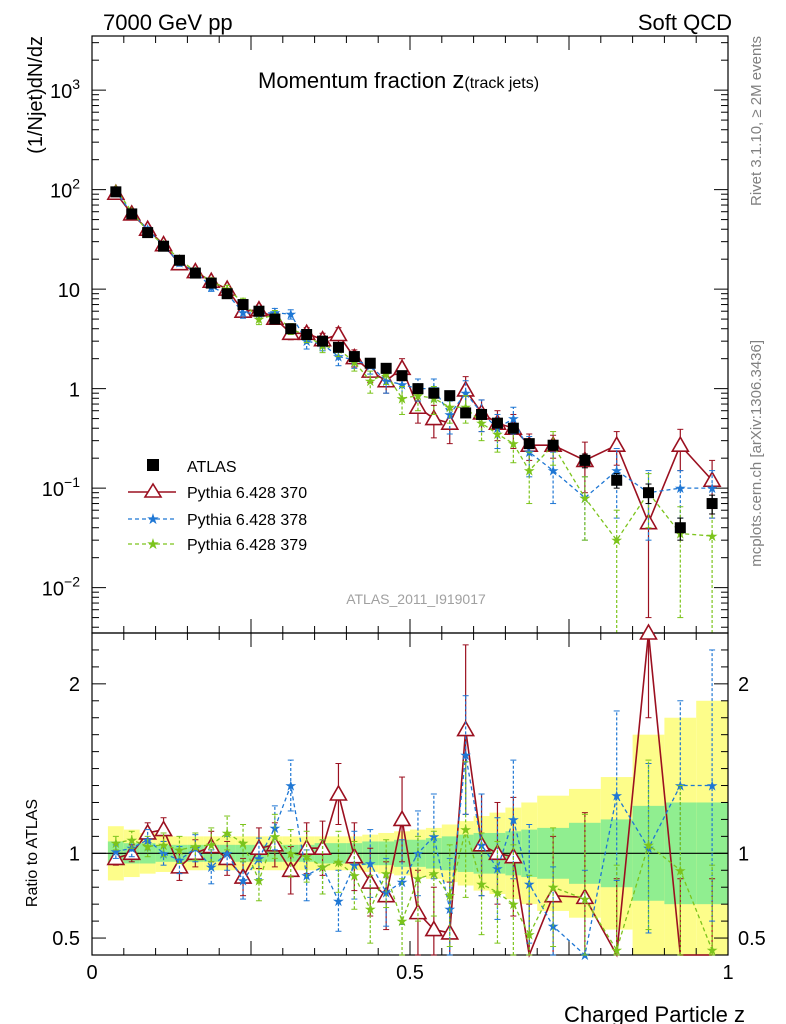 Image resolution: width=786 pixels, height=1024 pixels. I want to click on x-tick-label: 1, so click(727, 973).